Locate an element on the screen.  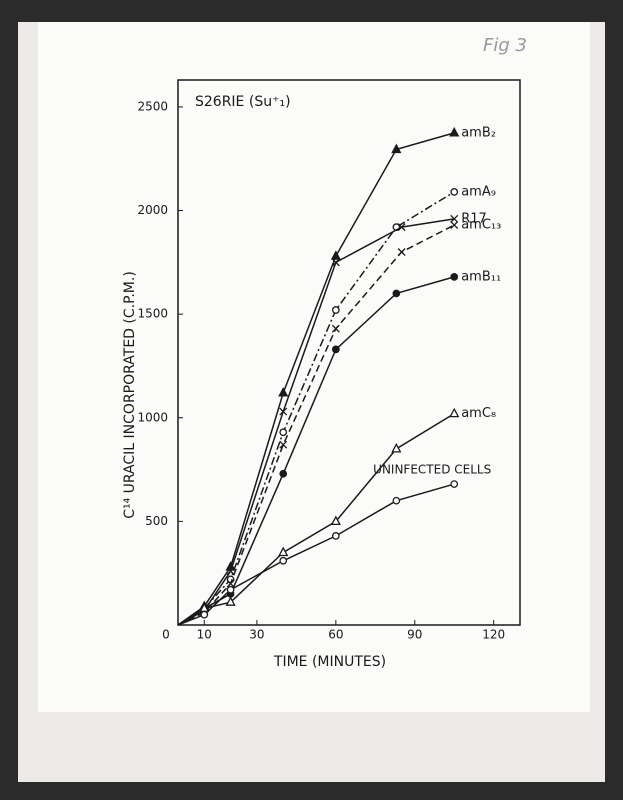
y-tick-label: 1000 is located at coordinates (152, 417).